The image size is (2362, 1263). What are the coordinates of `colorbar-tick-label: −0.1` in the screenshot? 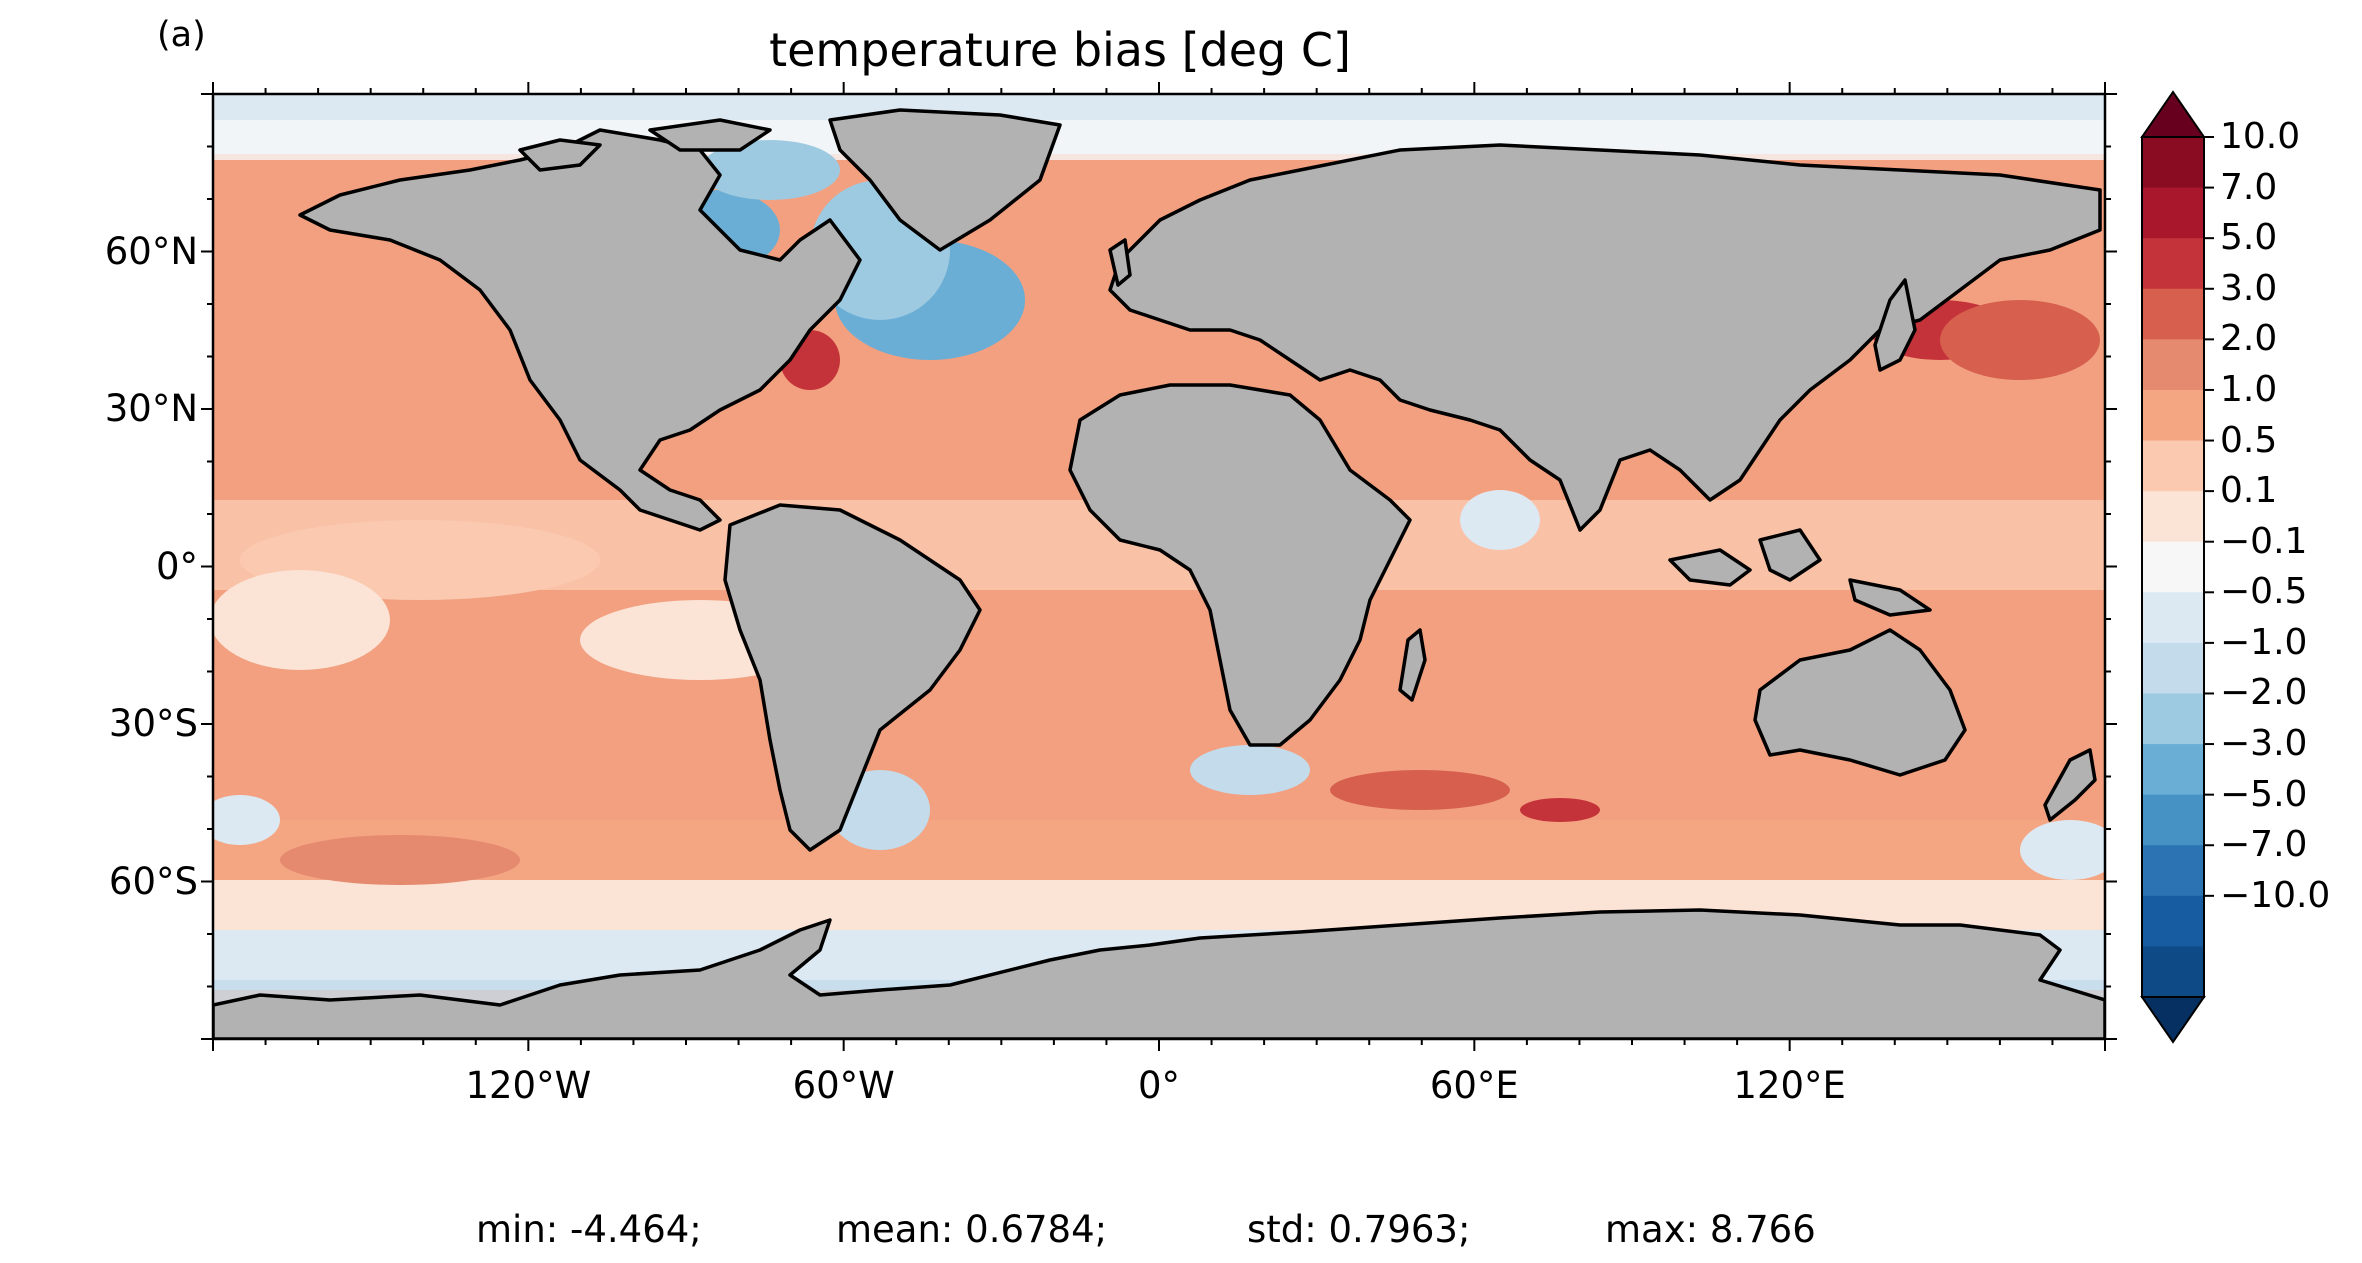 It's located at (2264, 541).